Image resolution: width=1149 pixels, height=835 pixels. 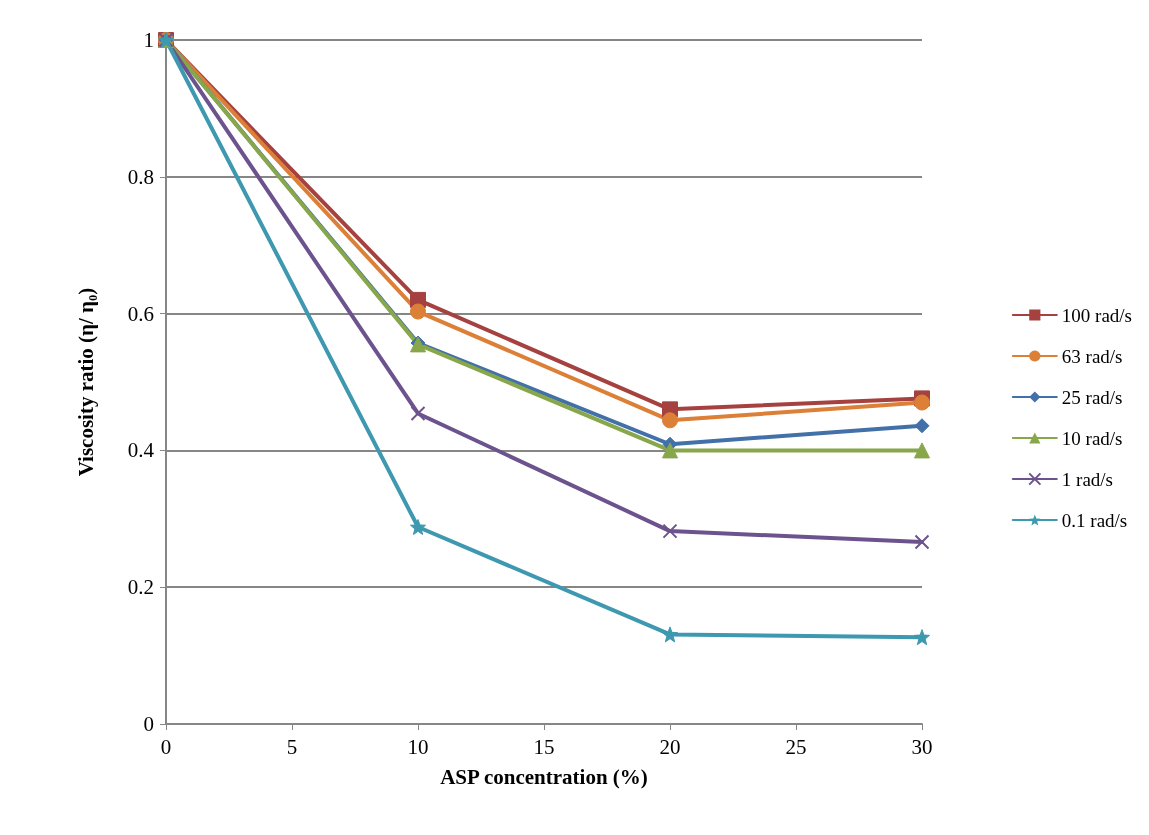 What do you see at coordinates (141, 450) in the screenshot?
I see `y-tick-label: 0.4` at bounding box center [141, 450].